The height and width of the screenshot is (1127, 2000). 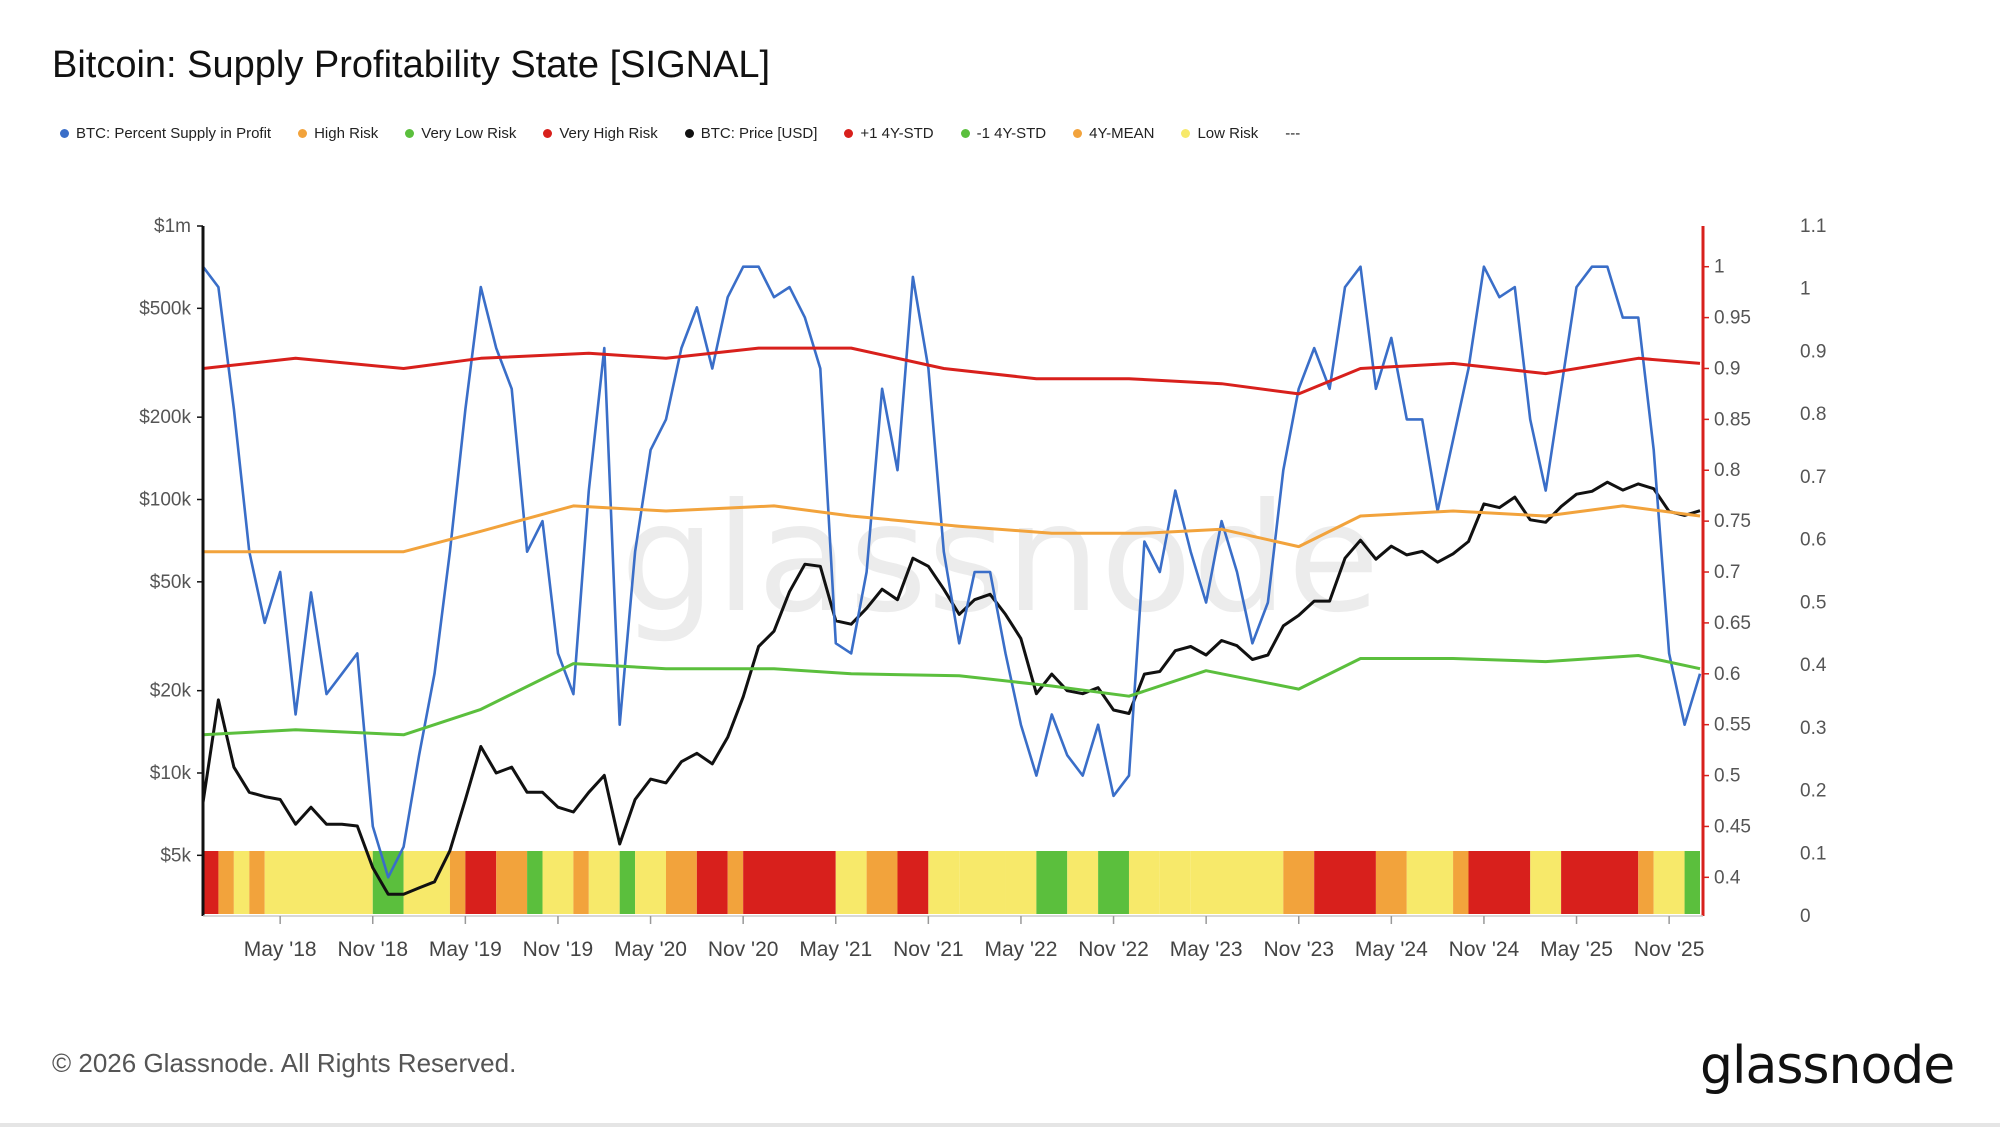 I want to click on y-outer-tick-label: 1, so click(x=1805, y=289).